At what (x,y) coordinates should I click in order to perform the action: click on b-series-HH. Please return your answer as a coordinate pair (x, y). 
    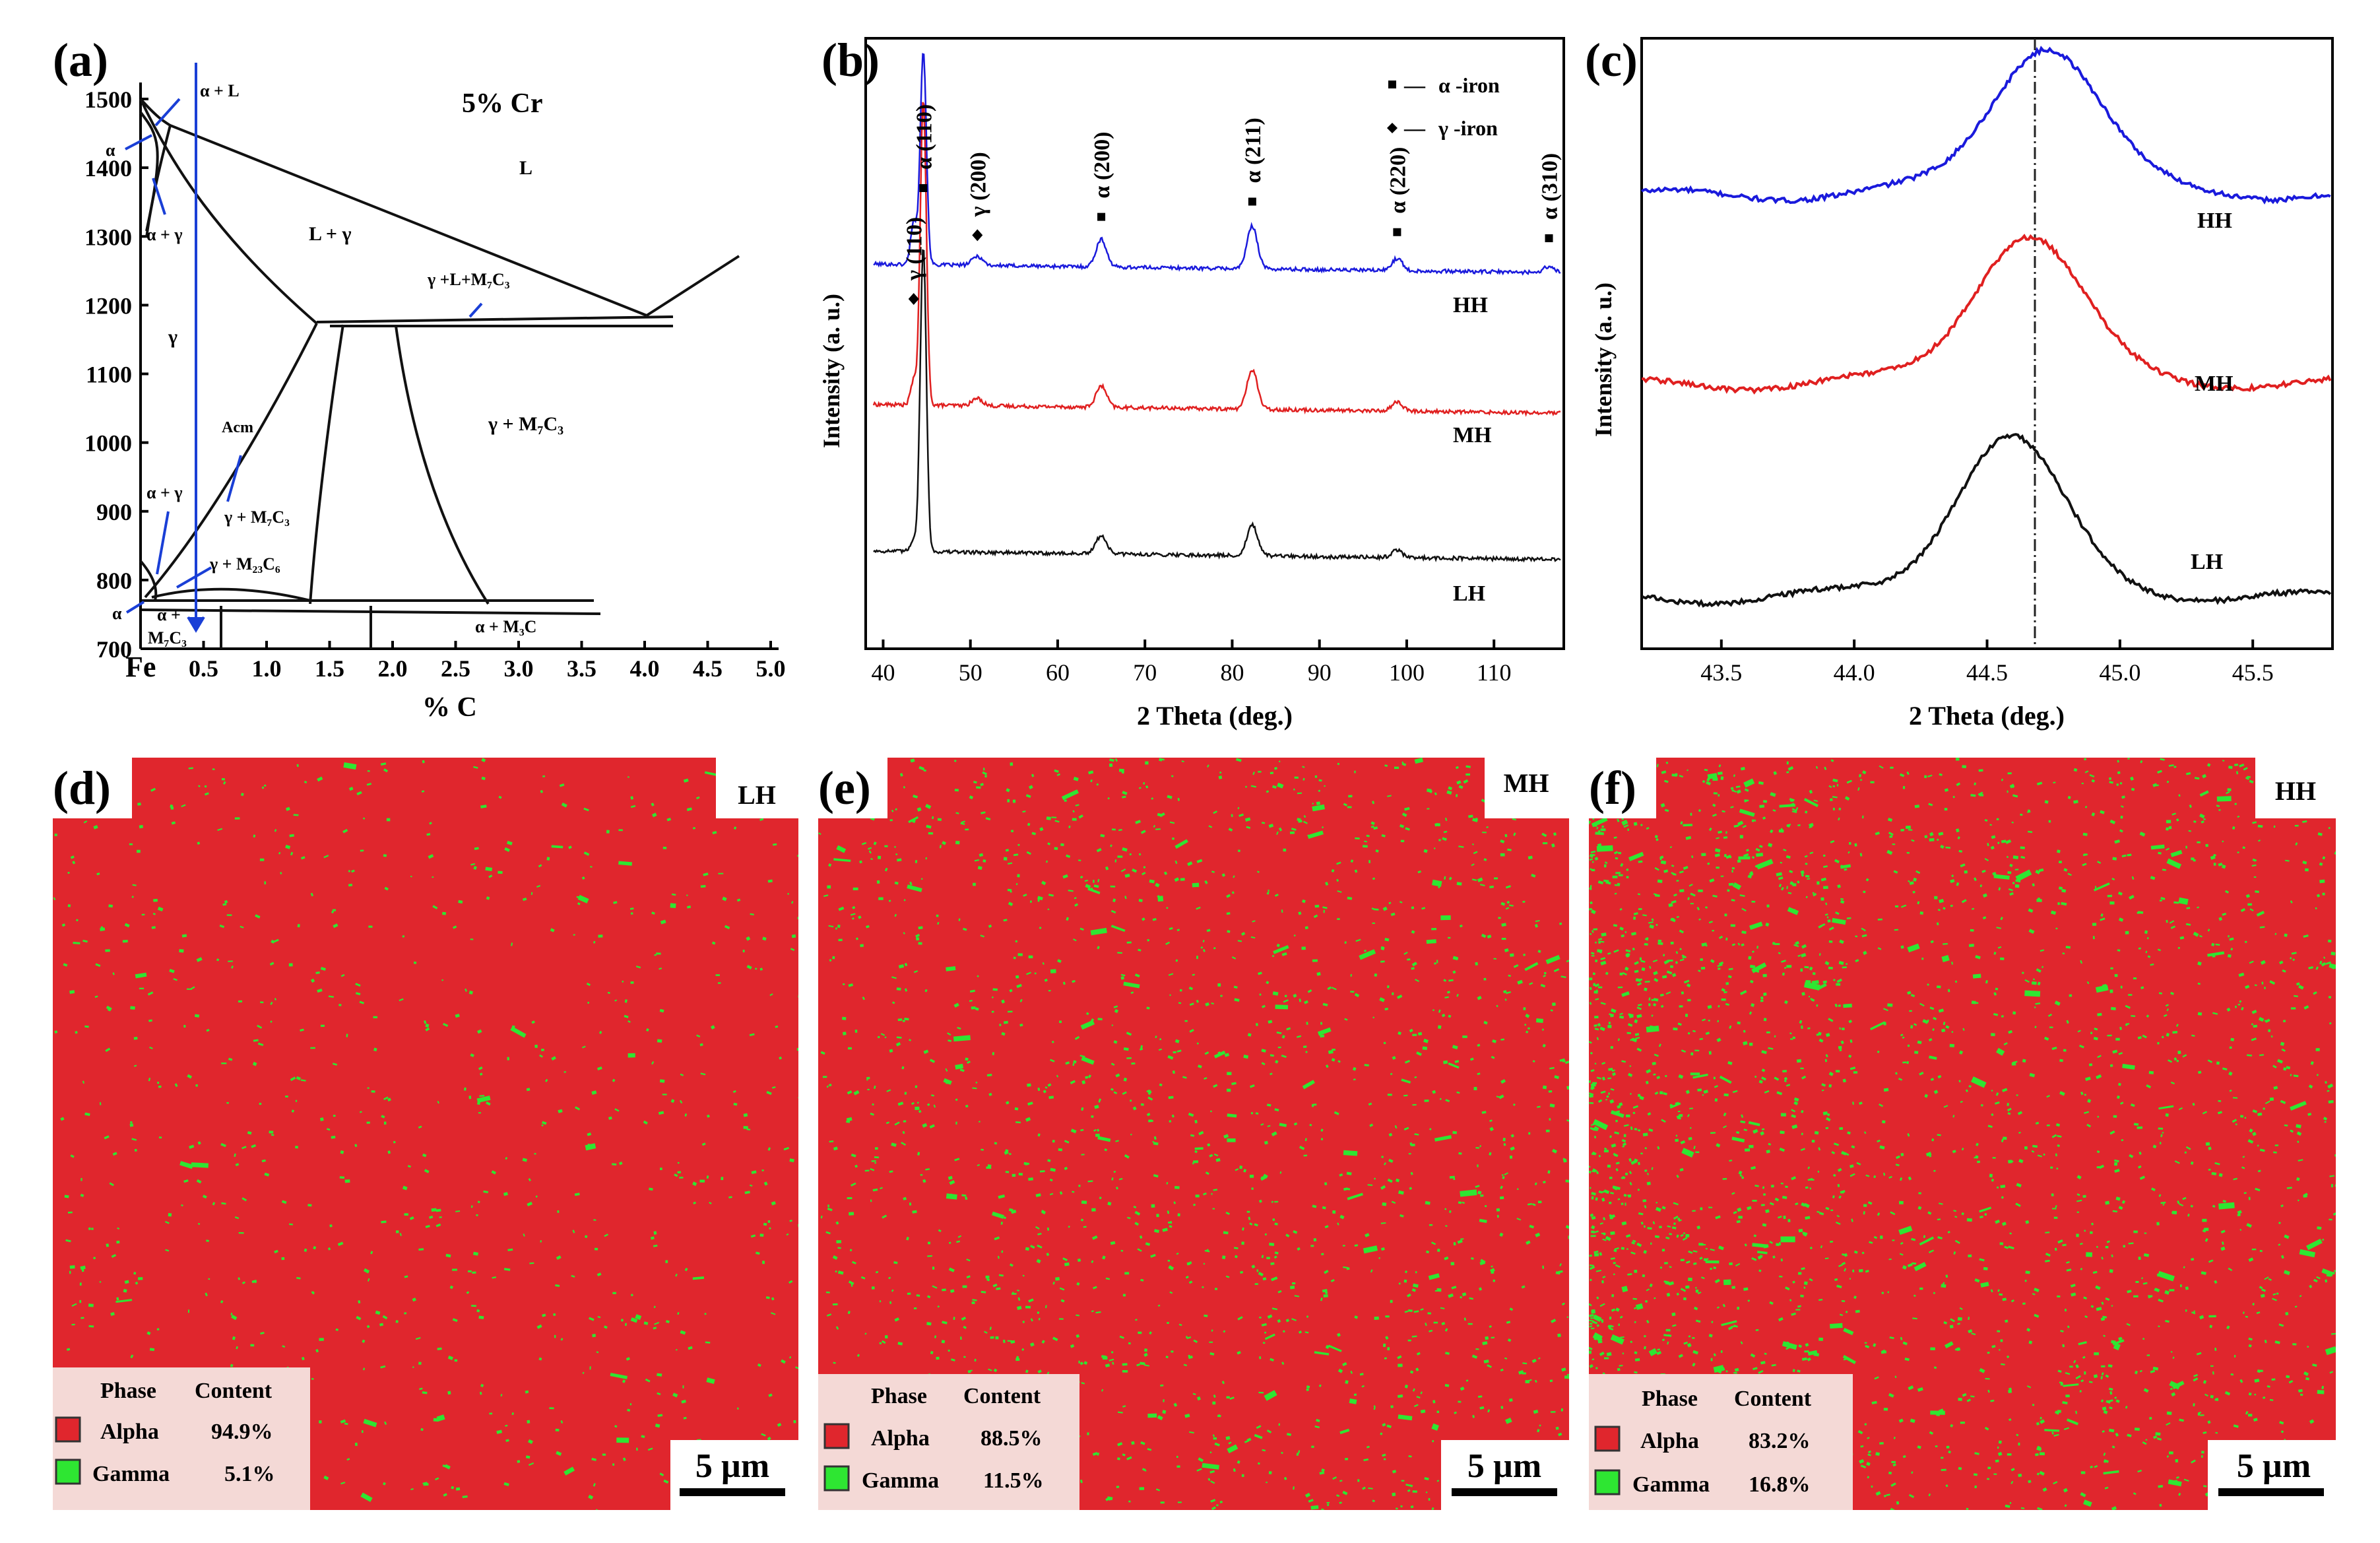
    Looking at the image, I should click on (1217, 164).